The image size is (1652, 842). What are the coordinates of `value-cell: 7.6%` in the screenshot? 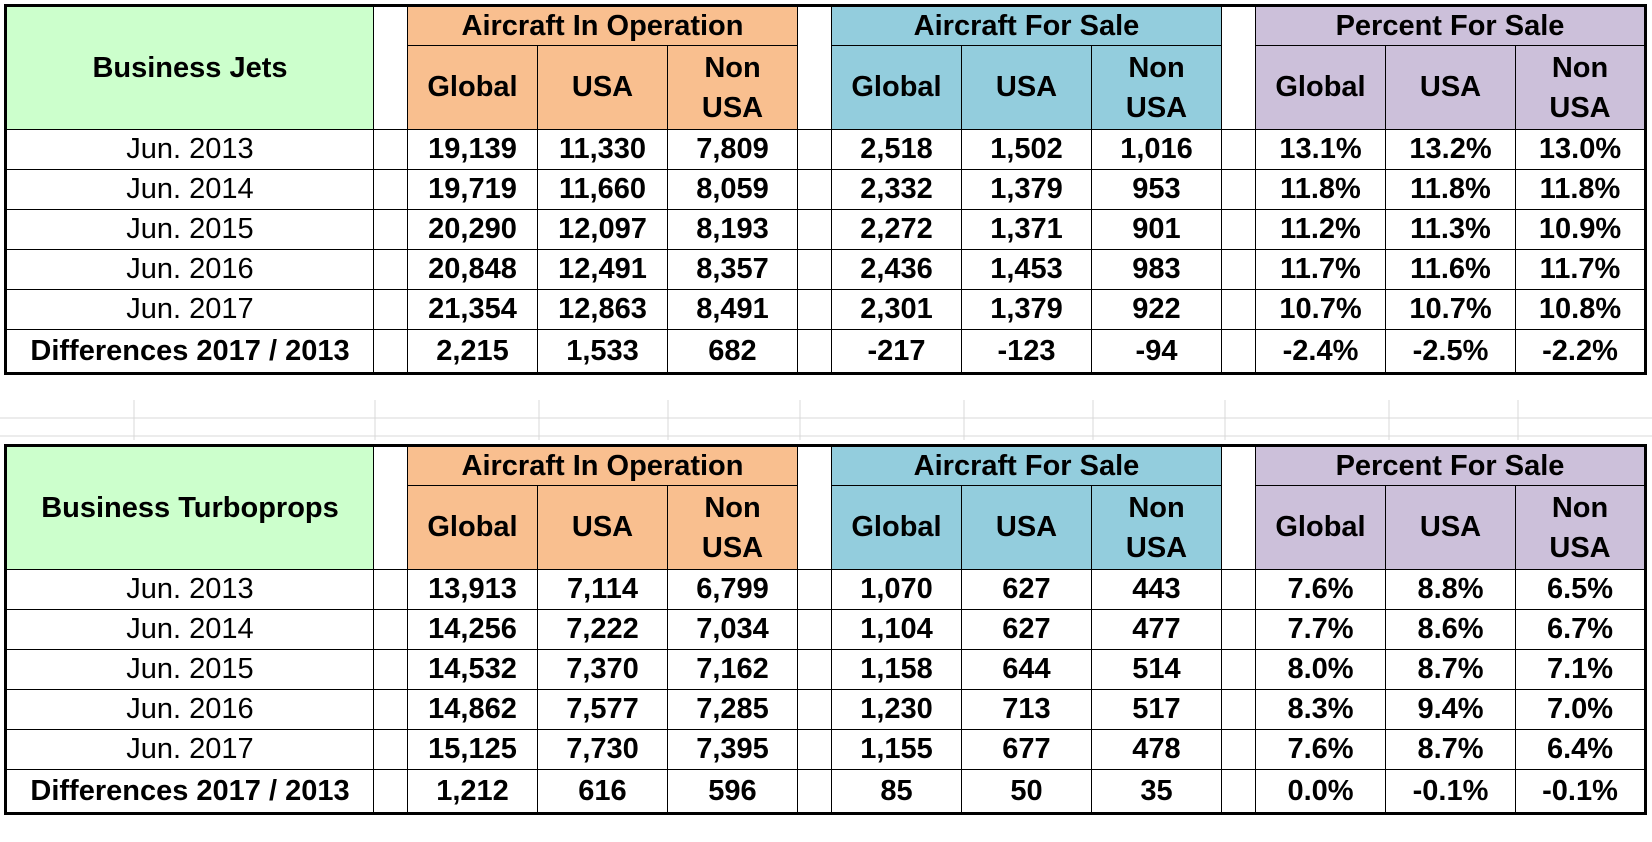 It's located at (1320, 589).